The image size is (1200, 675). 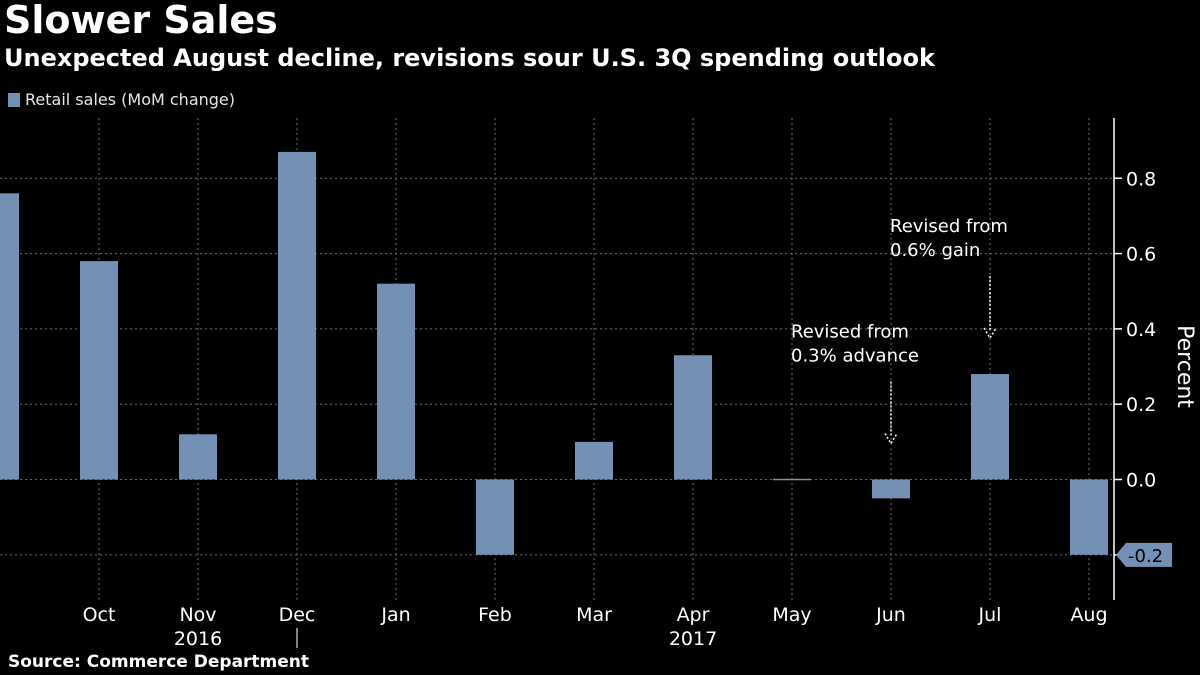 What do you see at coordinates (495, 517) in the screenshot?
I see `bar-feb` at bounding box center [495, 517].